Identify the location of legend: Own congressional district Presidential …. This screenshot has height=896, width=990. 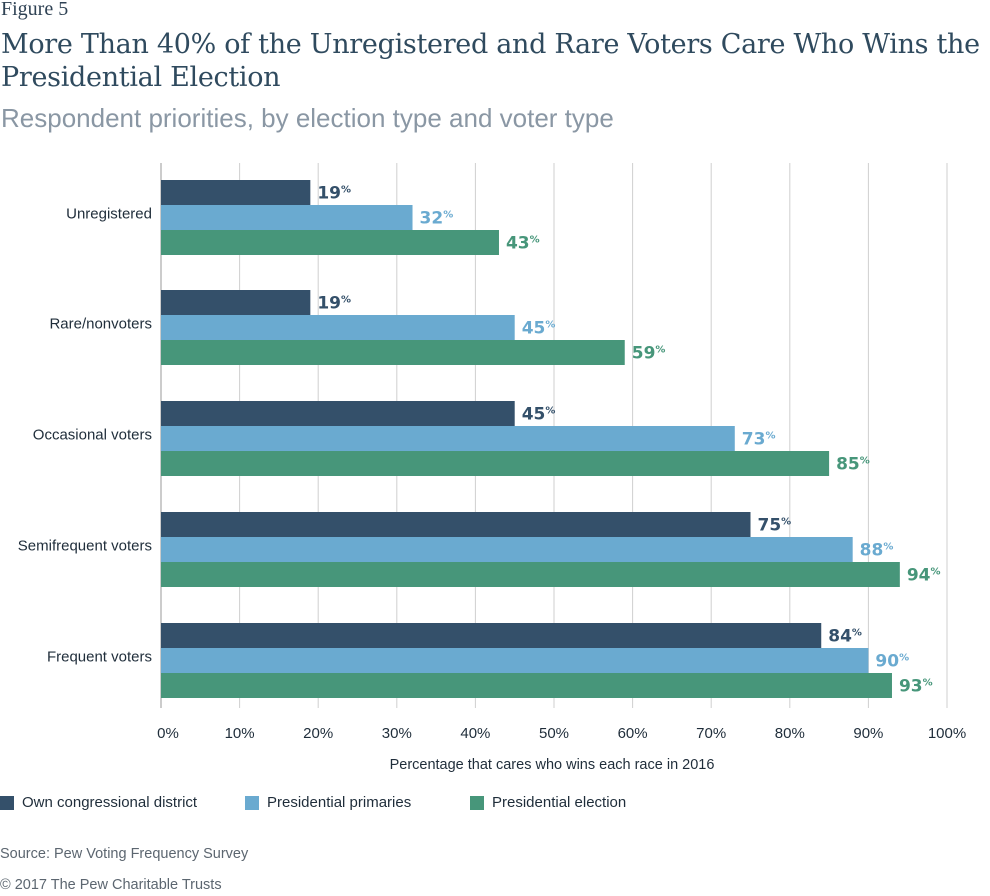
(495, 804).